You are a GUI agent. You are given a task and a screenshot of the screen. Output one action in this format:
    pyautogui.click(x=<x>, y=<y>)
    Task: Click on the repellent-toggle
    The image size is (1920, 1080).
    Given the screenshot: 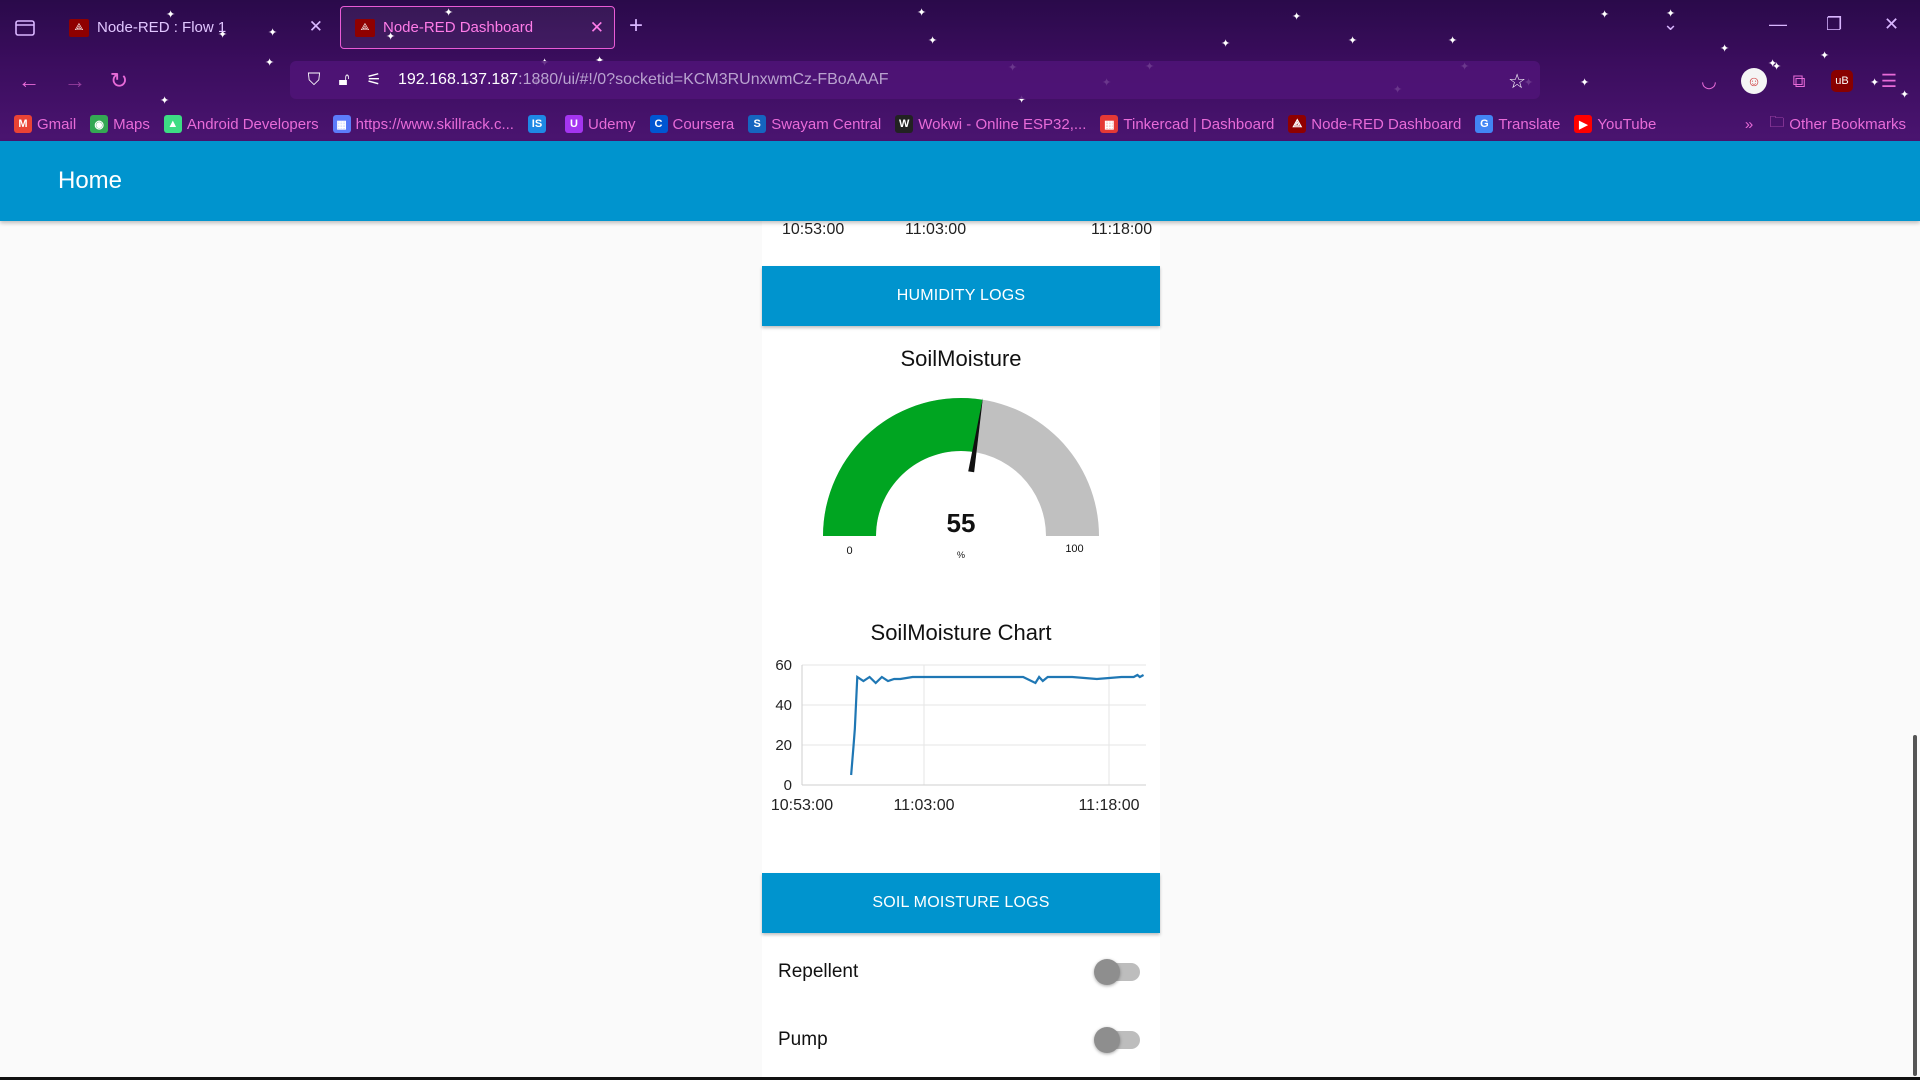 What is the action you would take?
    pyautogui.click(x=1118, y=972)
    